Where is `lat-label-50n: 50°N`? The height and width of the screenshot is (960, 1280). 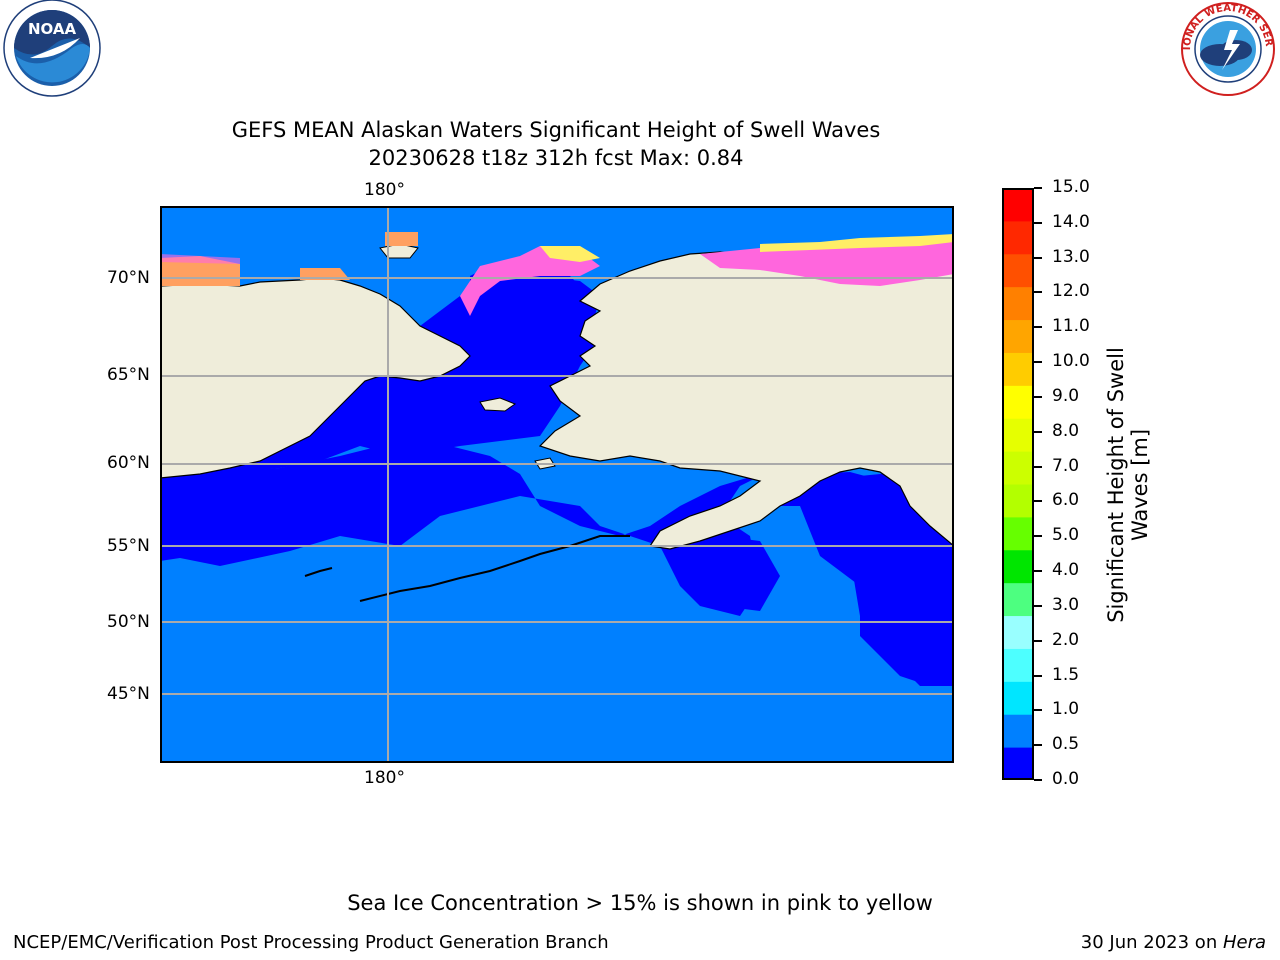 lat-label-50n: 50°N is located at coordinates (128, 622).